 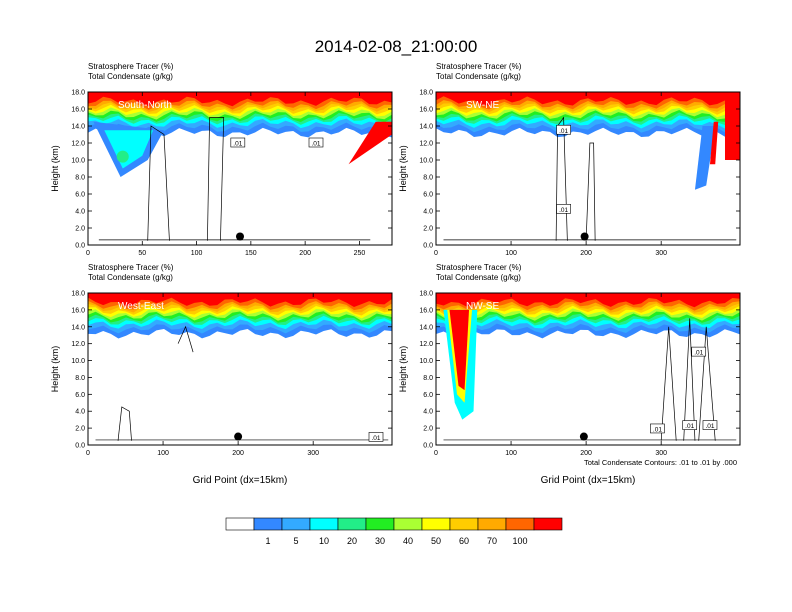 I want to click on colorbar: 1 5 10 20 30 40 50 60 70 100, so click(x=394, y=531).